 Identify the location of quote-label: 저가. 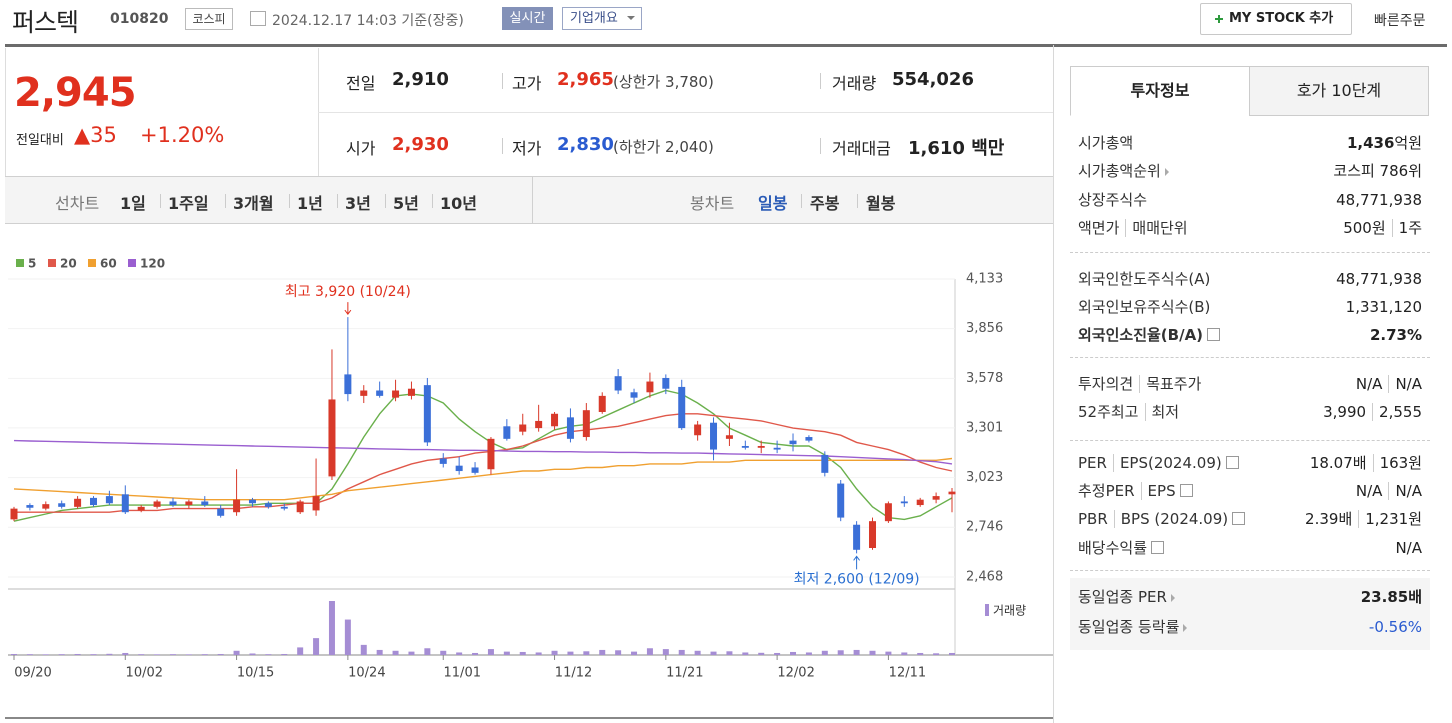
(527, 148).